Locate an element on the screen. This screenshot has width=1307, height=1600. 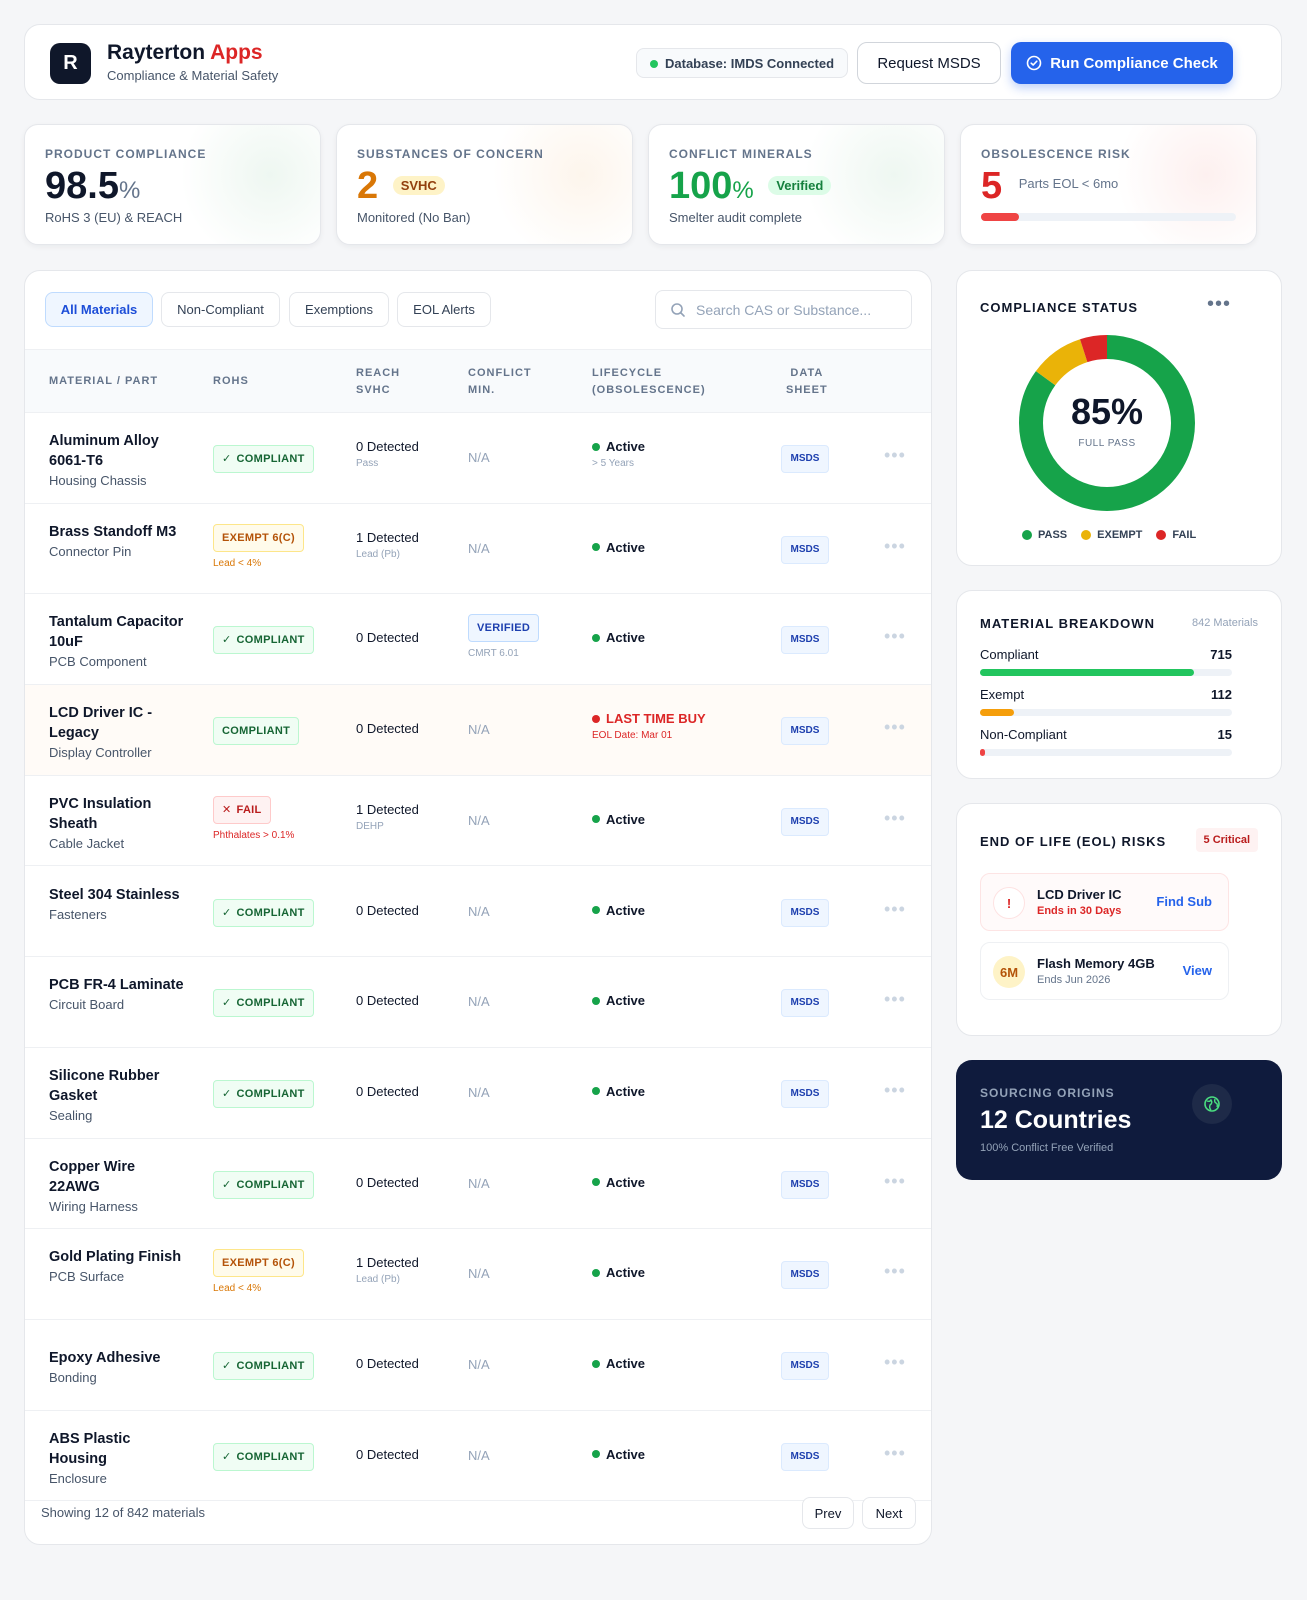
request-msds-button: Request MSDS is located at coordinates (929, 63).